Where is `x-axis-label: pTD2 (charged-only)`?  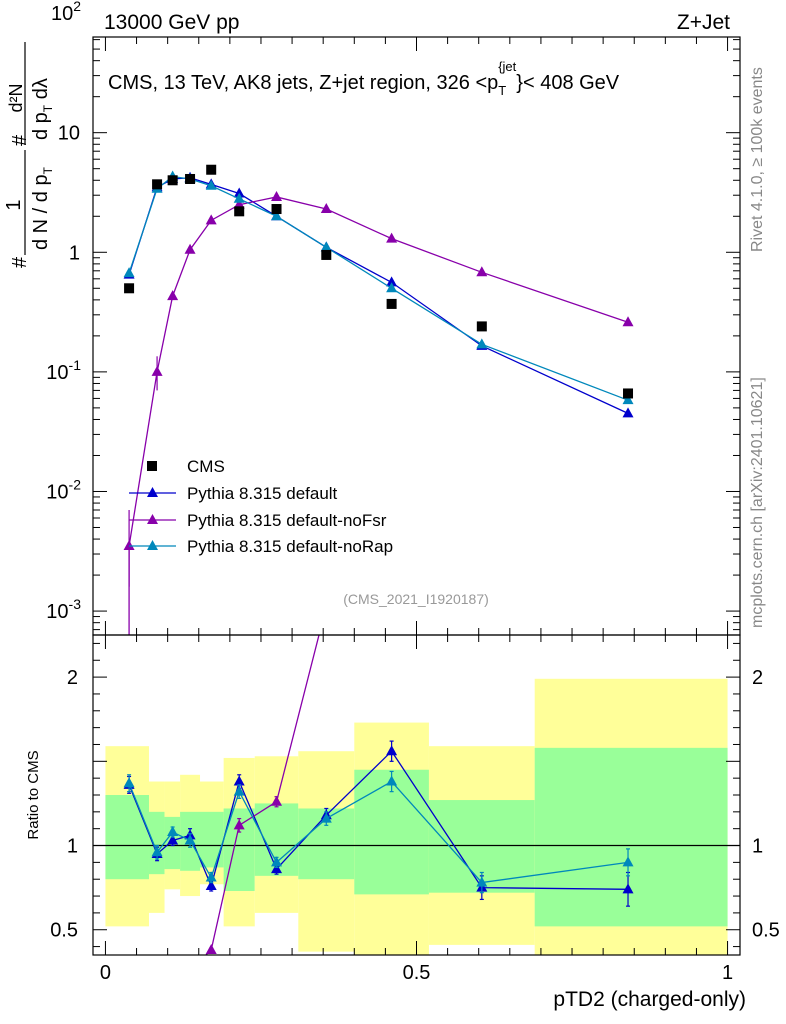 x-axis-label: pTD2 (charged-only) is located at coordinates (649, 999).